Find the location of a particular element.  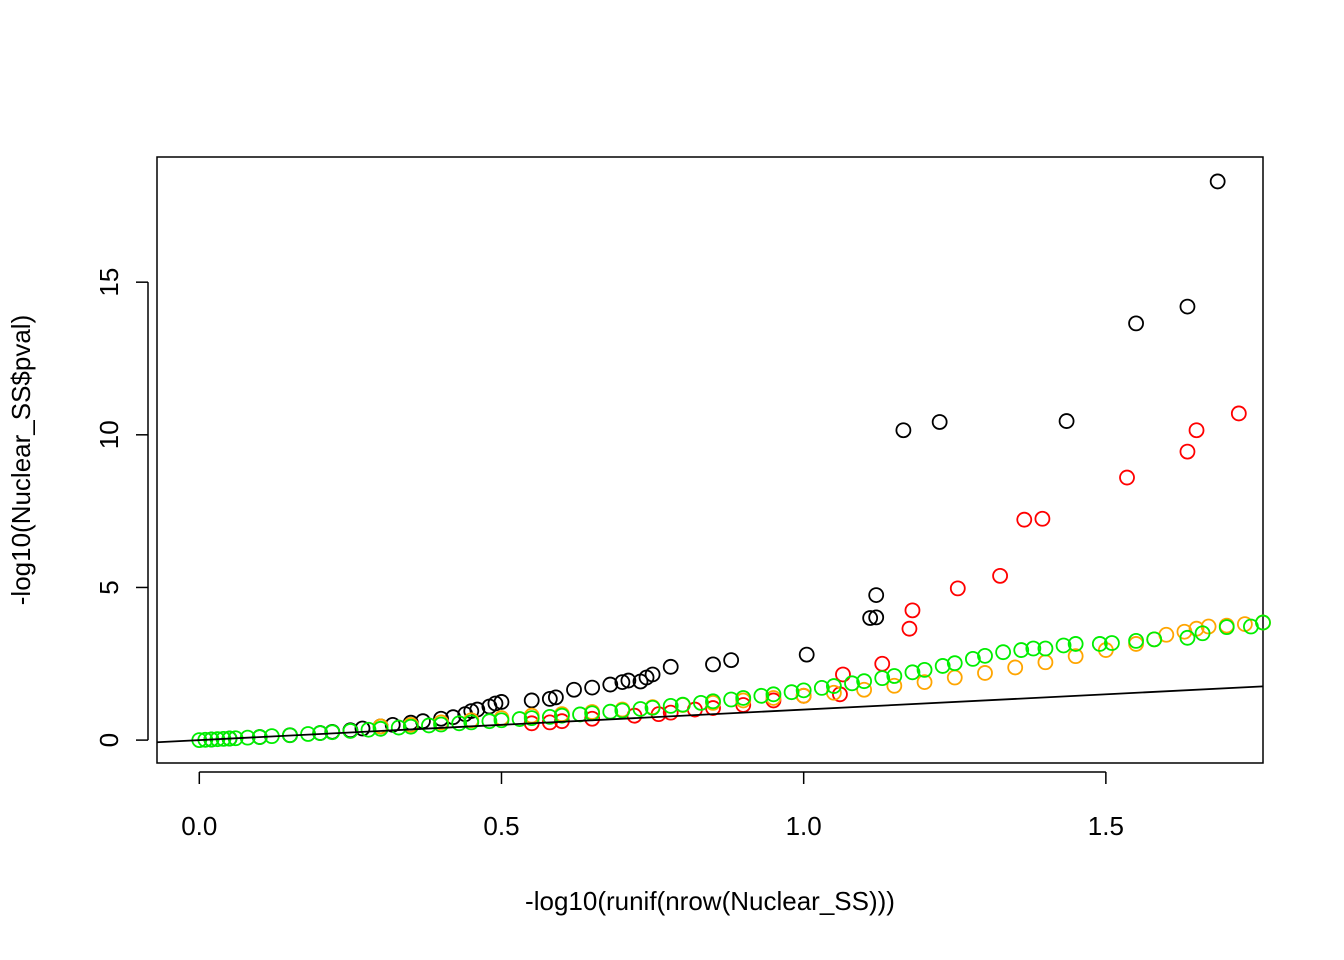

y-axis-label: -log10(Nuclear_SS$pval) is located at coordinates (21, 460).